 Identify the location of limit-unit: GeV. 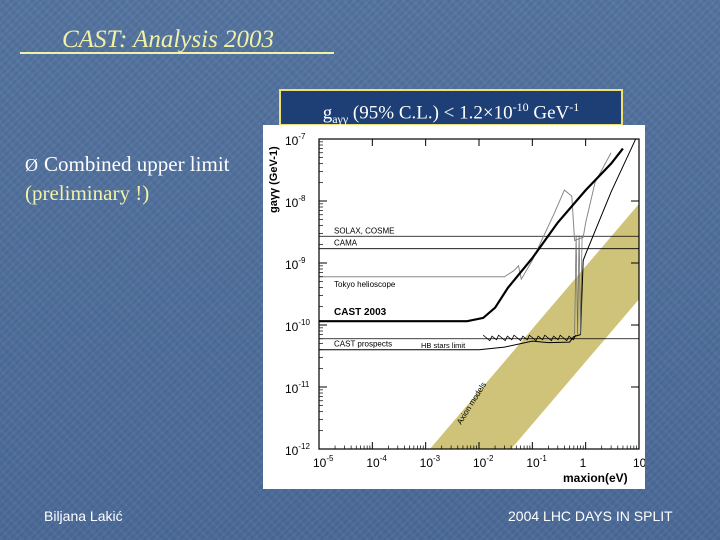
(549, 113).